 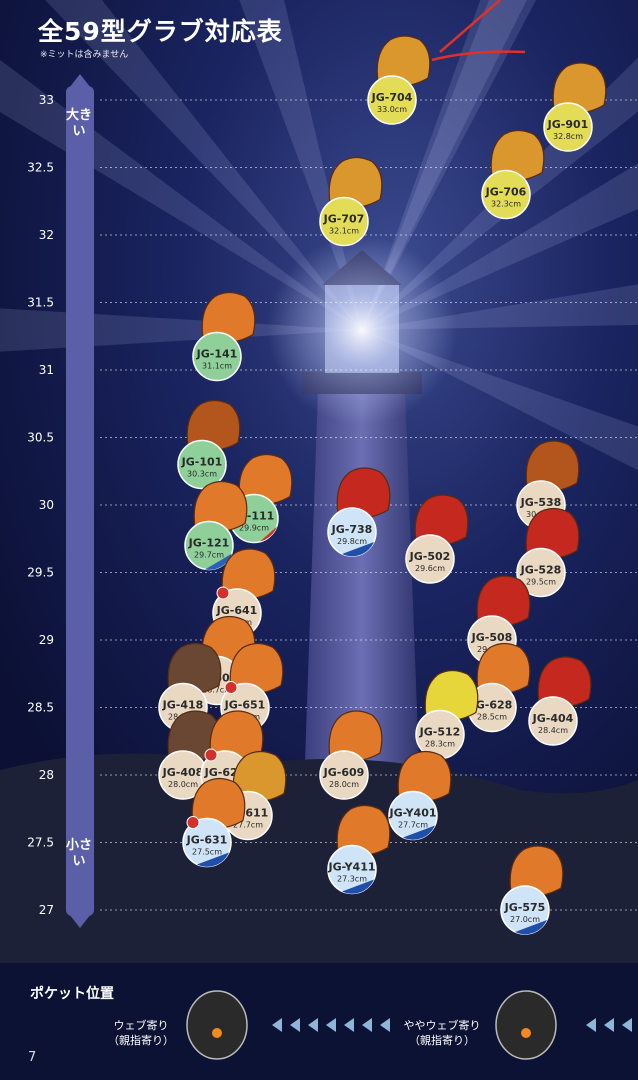 What do you see at coordinates (46, 235) in the screenshot?
I see `y-tick-label: 32` at bounding box center [46, 235].